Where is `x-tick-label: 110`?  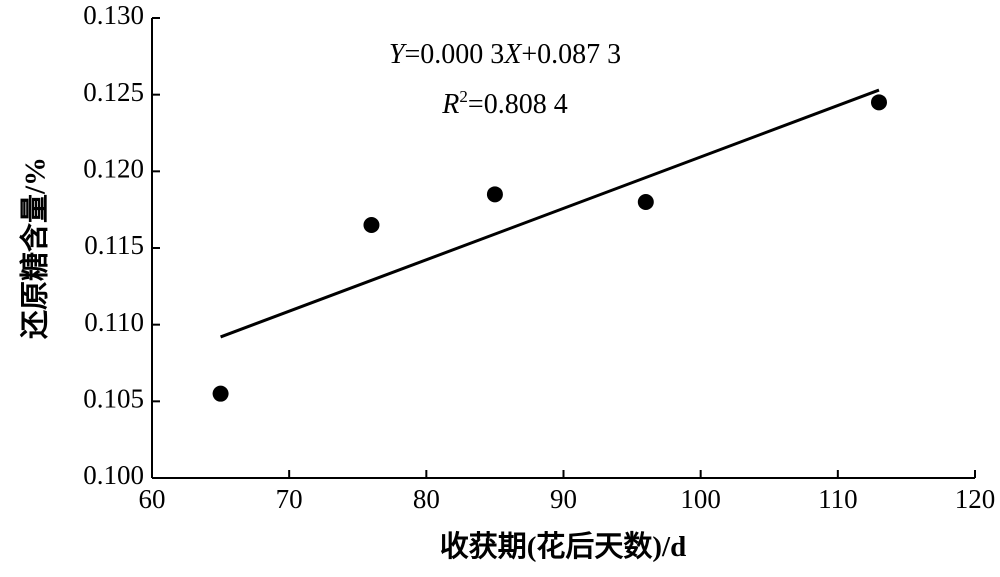 x-tick-label: 110 is located at coordinates (838, 499).